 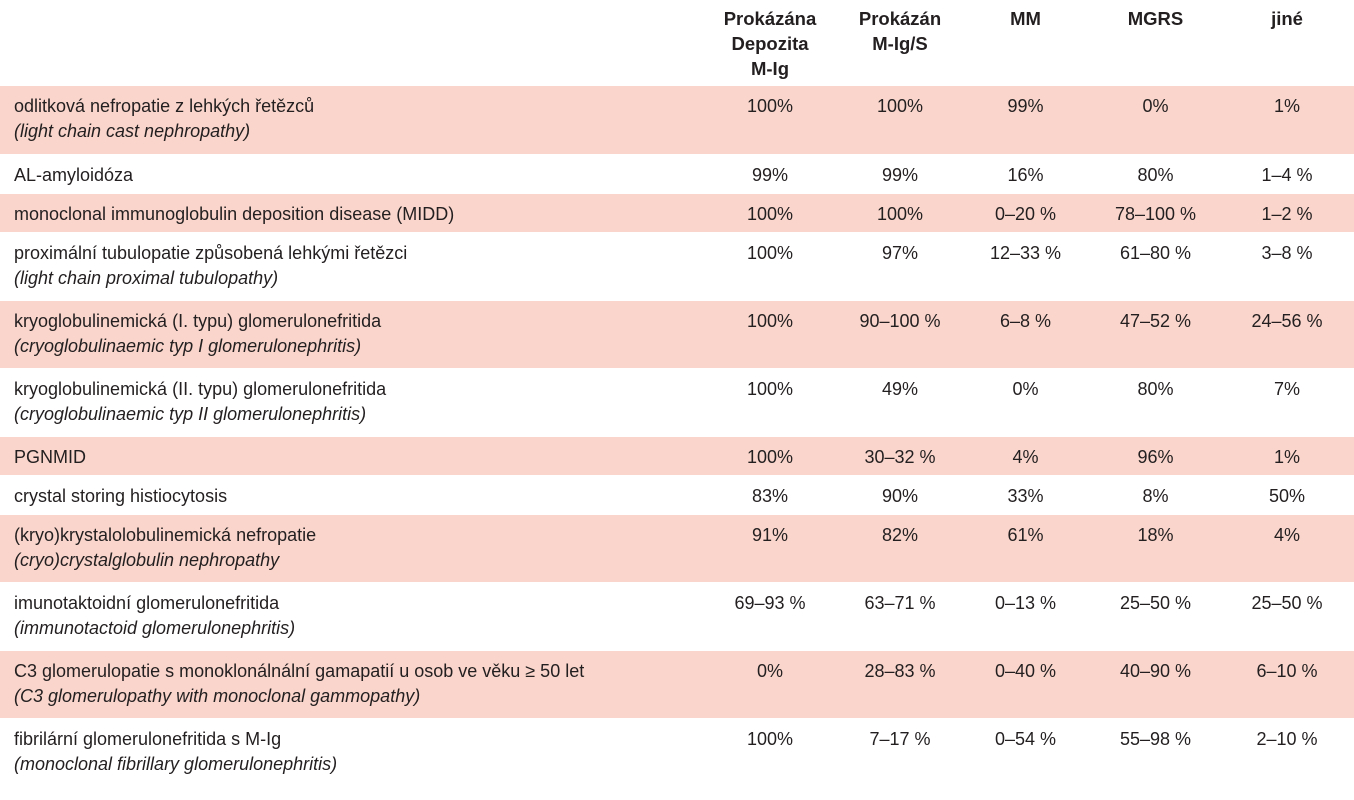 I want to click on row-description: crystal storing histiocytosis, so click(x=350, y=495).